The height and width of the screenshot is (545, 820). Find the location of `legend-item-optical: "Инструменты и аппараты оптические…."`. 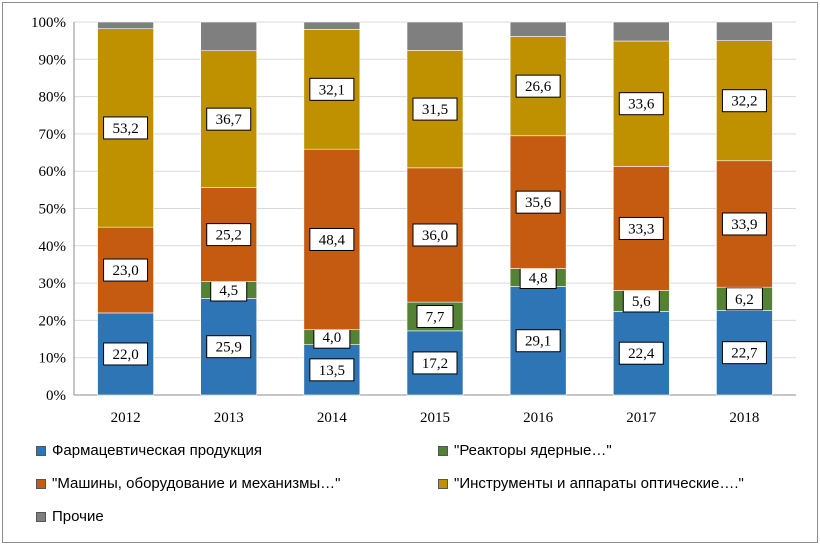

legend-item-optical: "Инструменты и аппараты оптические…." is located at coordinates (591, 483).